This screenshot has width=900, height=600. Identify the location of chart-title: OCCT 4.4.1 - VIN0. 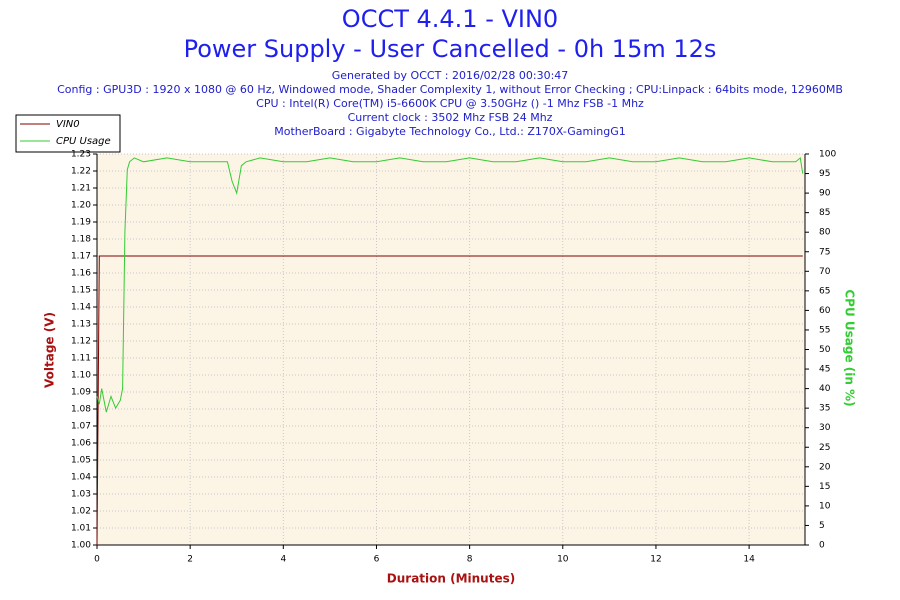
(450, 19).